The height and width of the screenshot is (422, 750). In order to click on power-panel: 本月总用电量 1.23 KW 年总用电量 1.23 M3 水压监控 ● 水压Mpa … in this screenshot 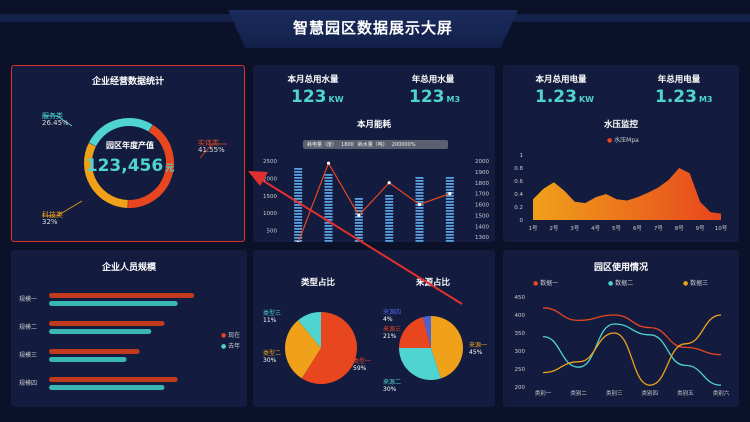, I will do `click(621, 153)`.